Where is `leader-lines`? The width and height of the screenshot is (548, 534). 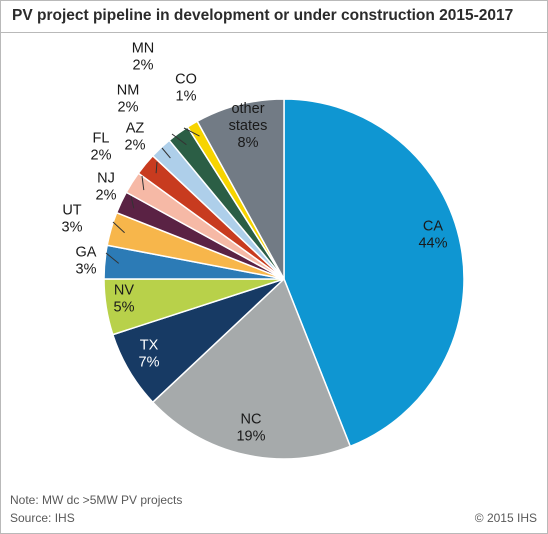
leader-lines is located at coordinates (152, 195).